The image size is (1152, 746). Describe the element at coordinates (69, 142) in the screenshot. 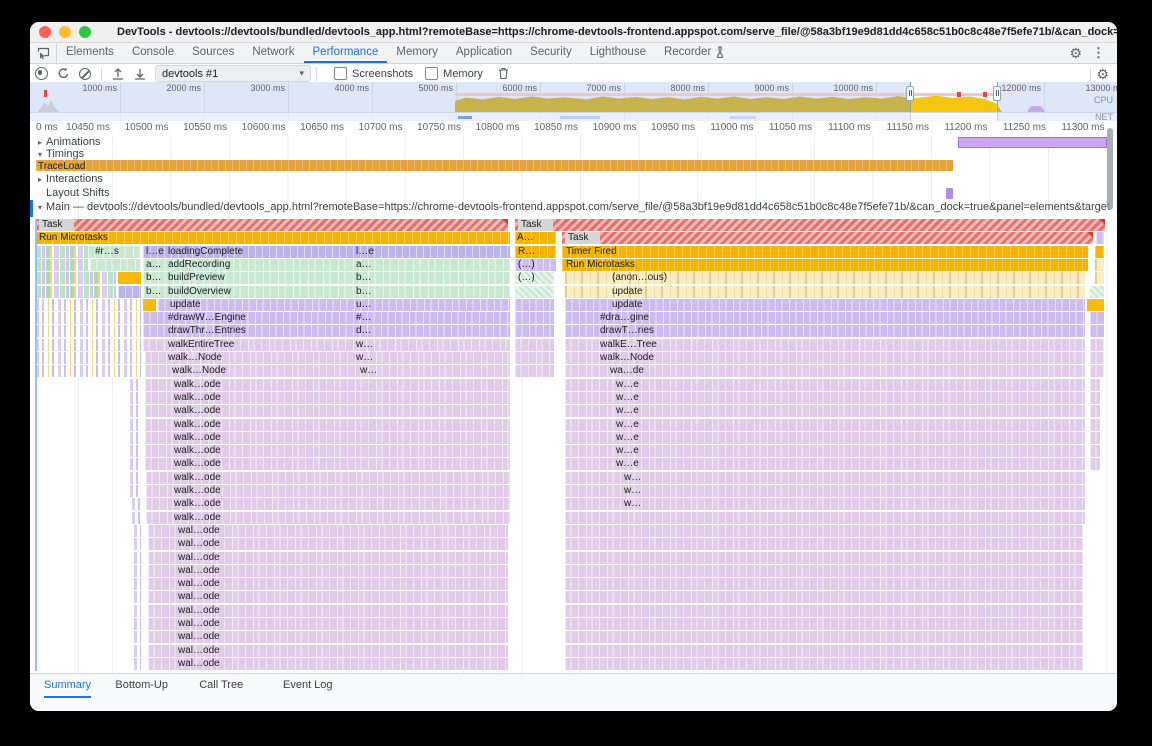

I see `track-animations: ▸ Animations` at that location.